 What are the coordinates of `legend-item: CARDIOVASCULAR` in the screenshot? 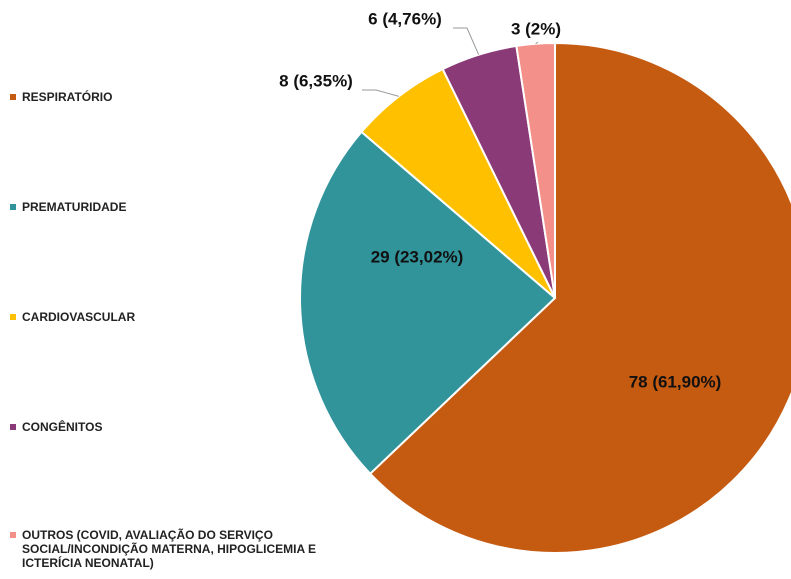 It's located at (190, 317).